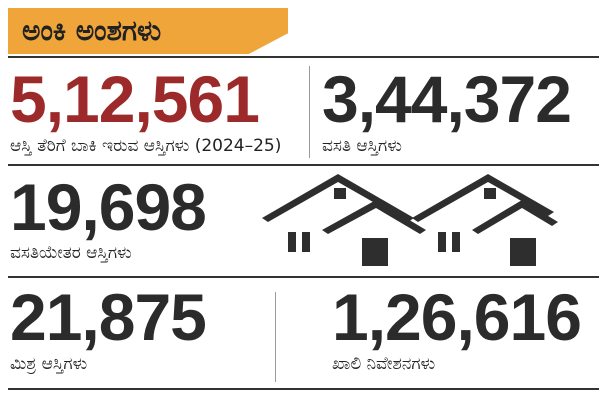 This screenshot has height=405, width=607. Describe the element at coordinates (410, 220) in the screenshot. I see `houses-icon` at that location.